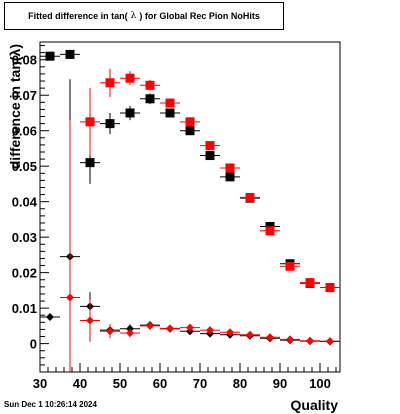  I want to click on y-tick-label: 0.01, so click(24, 308).